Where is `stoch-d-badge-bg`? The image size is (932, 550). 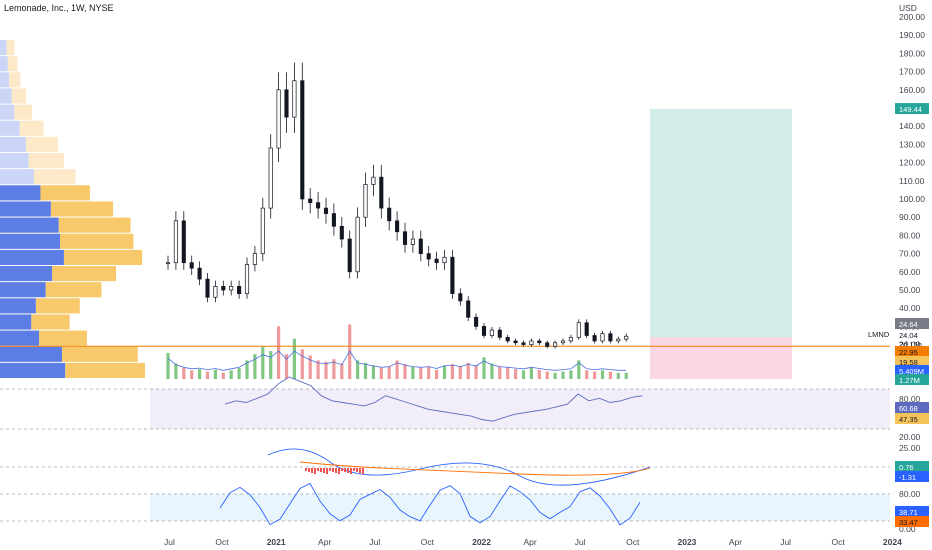 stoch-d-badge-bg is located at coordinates (912, 521).